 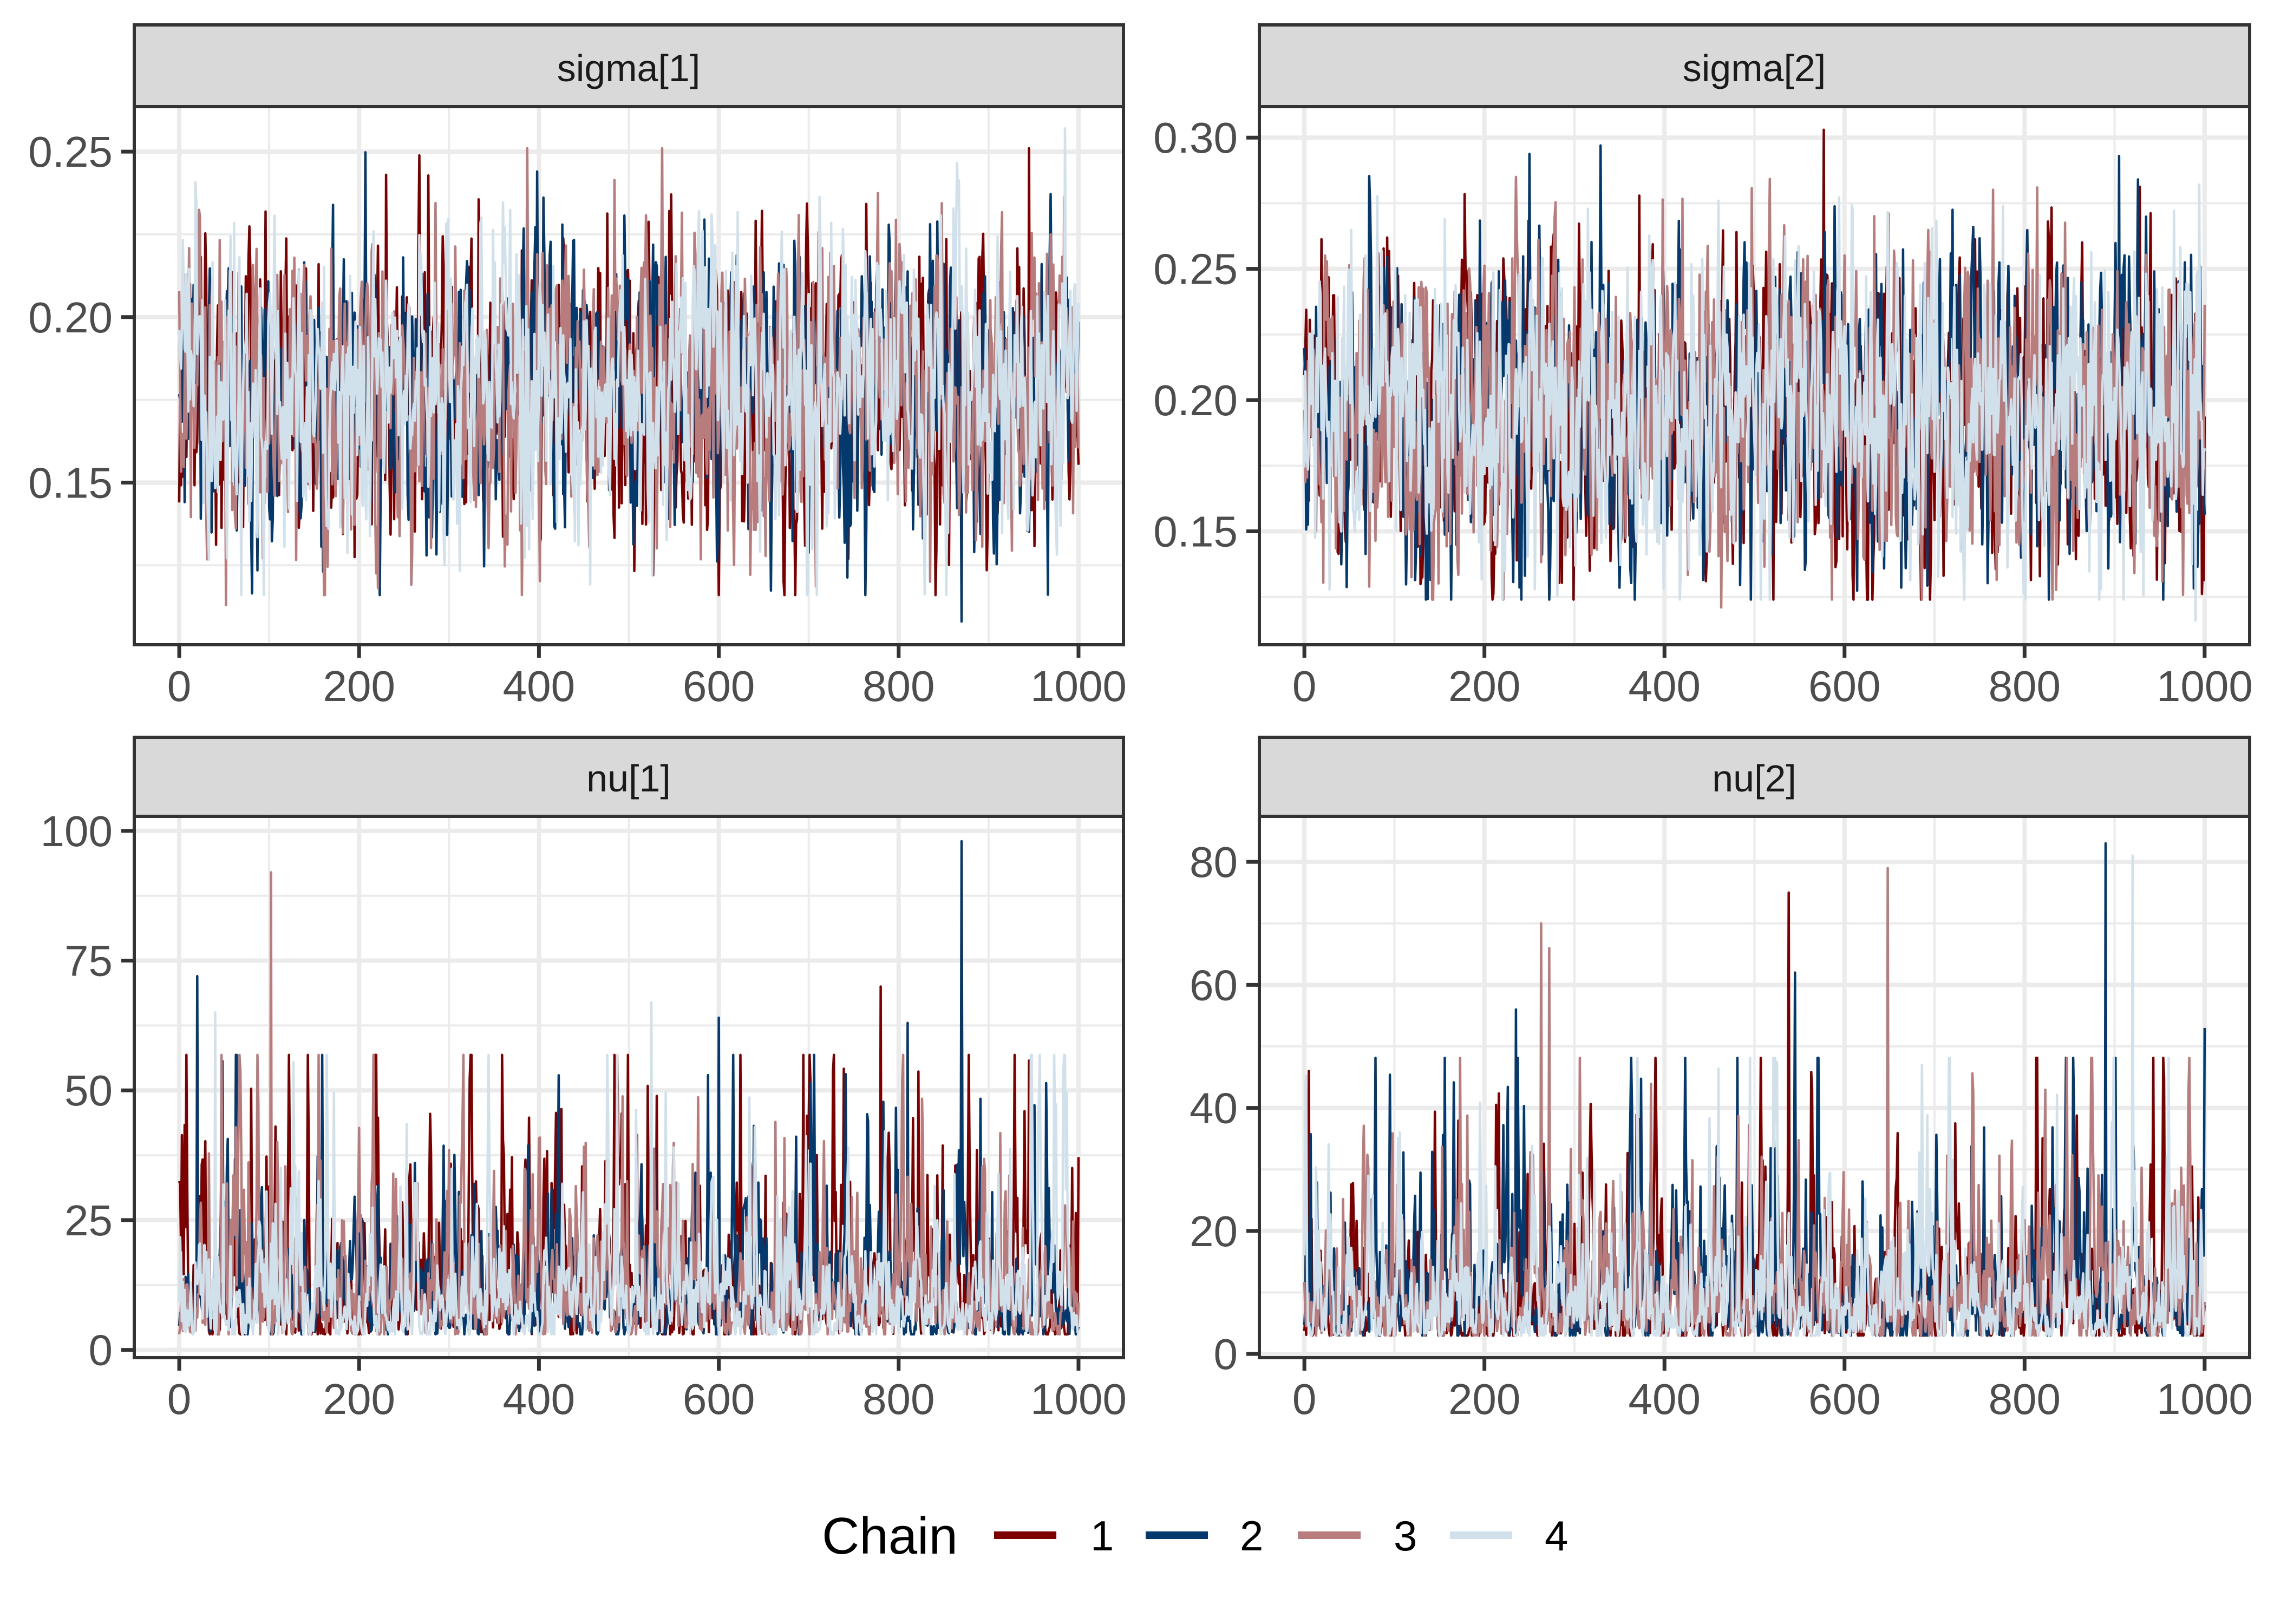 I want to click on strip-label: sigma[2], so click(x=1755, y=68).